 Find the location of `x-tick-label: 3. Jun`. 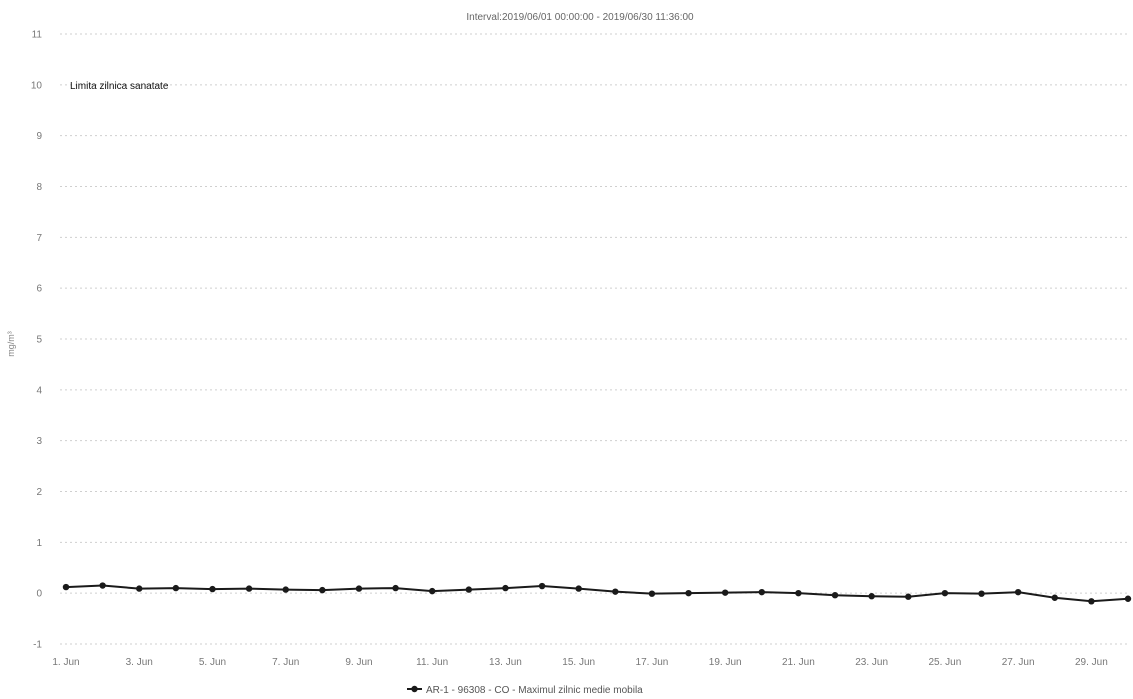

x-tick-label: 3. Jun is located at coordinates (139, 662).